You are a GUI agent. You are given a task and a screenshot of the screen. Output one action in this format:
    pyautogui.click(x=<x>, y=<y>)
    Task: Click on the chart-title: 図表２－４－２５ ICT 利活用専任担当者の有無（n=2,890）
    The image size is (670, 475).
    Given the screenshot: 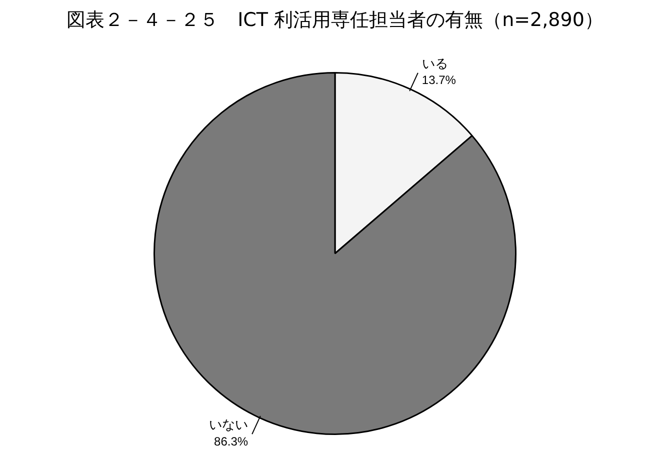 What is the action you would take?
    pyautogui.click(x=335, y=20)
    